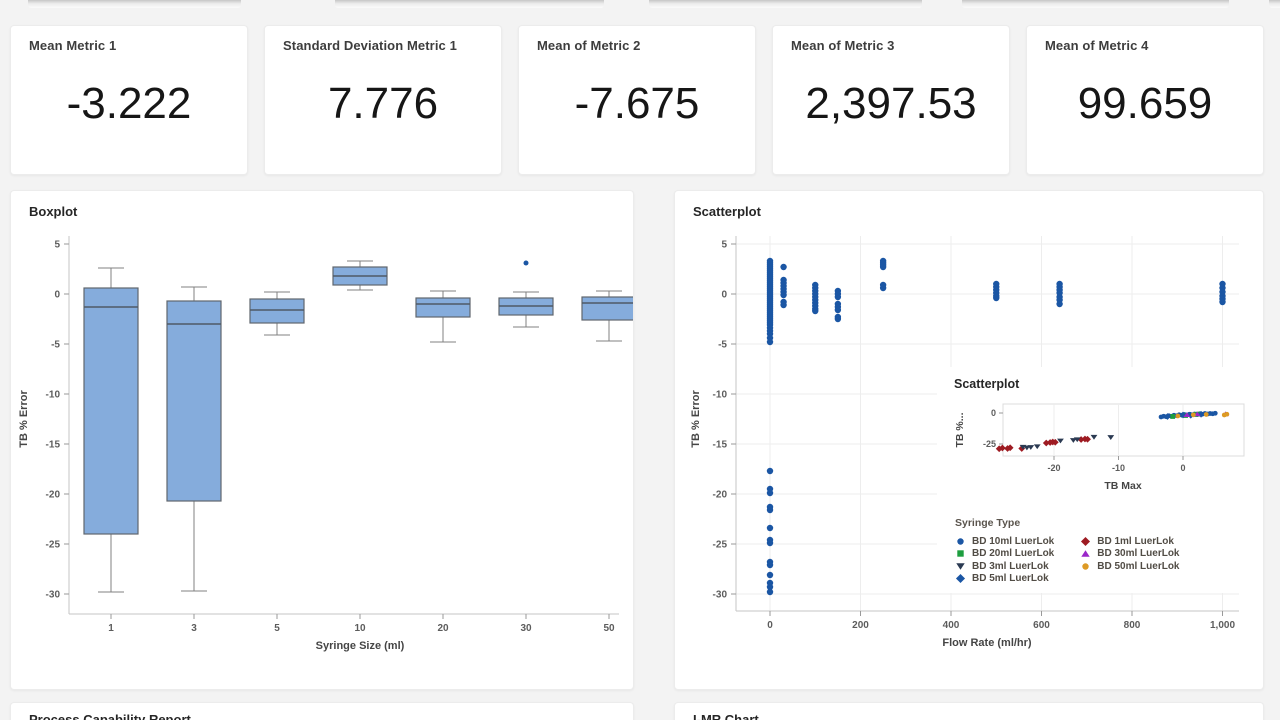 This screenshot has height=720, width=1280. What do you see at coordinates (988, 523) in the screenshot?
I see `legend-title: Syringe Type` at bounding box center [988, 523].